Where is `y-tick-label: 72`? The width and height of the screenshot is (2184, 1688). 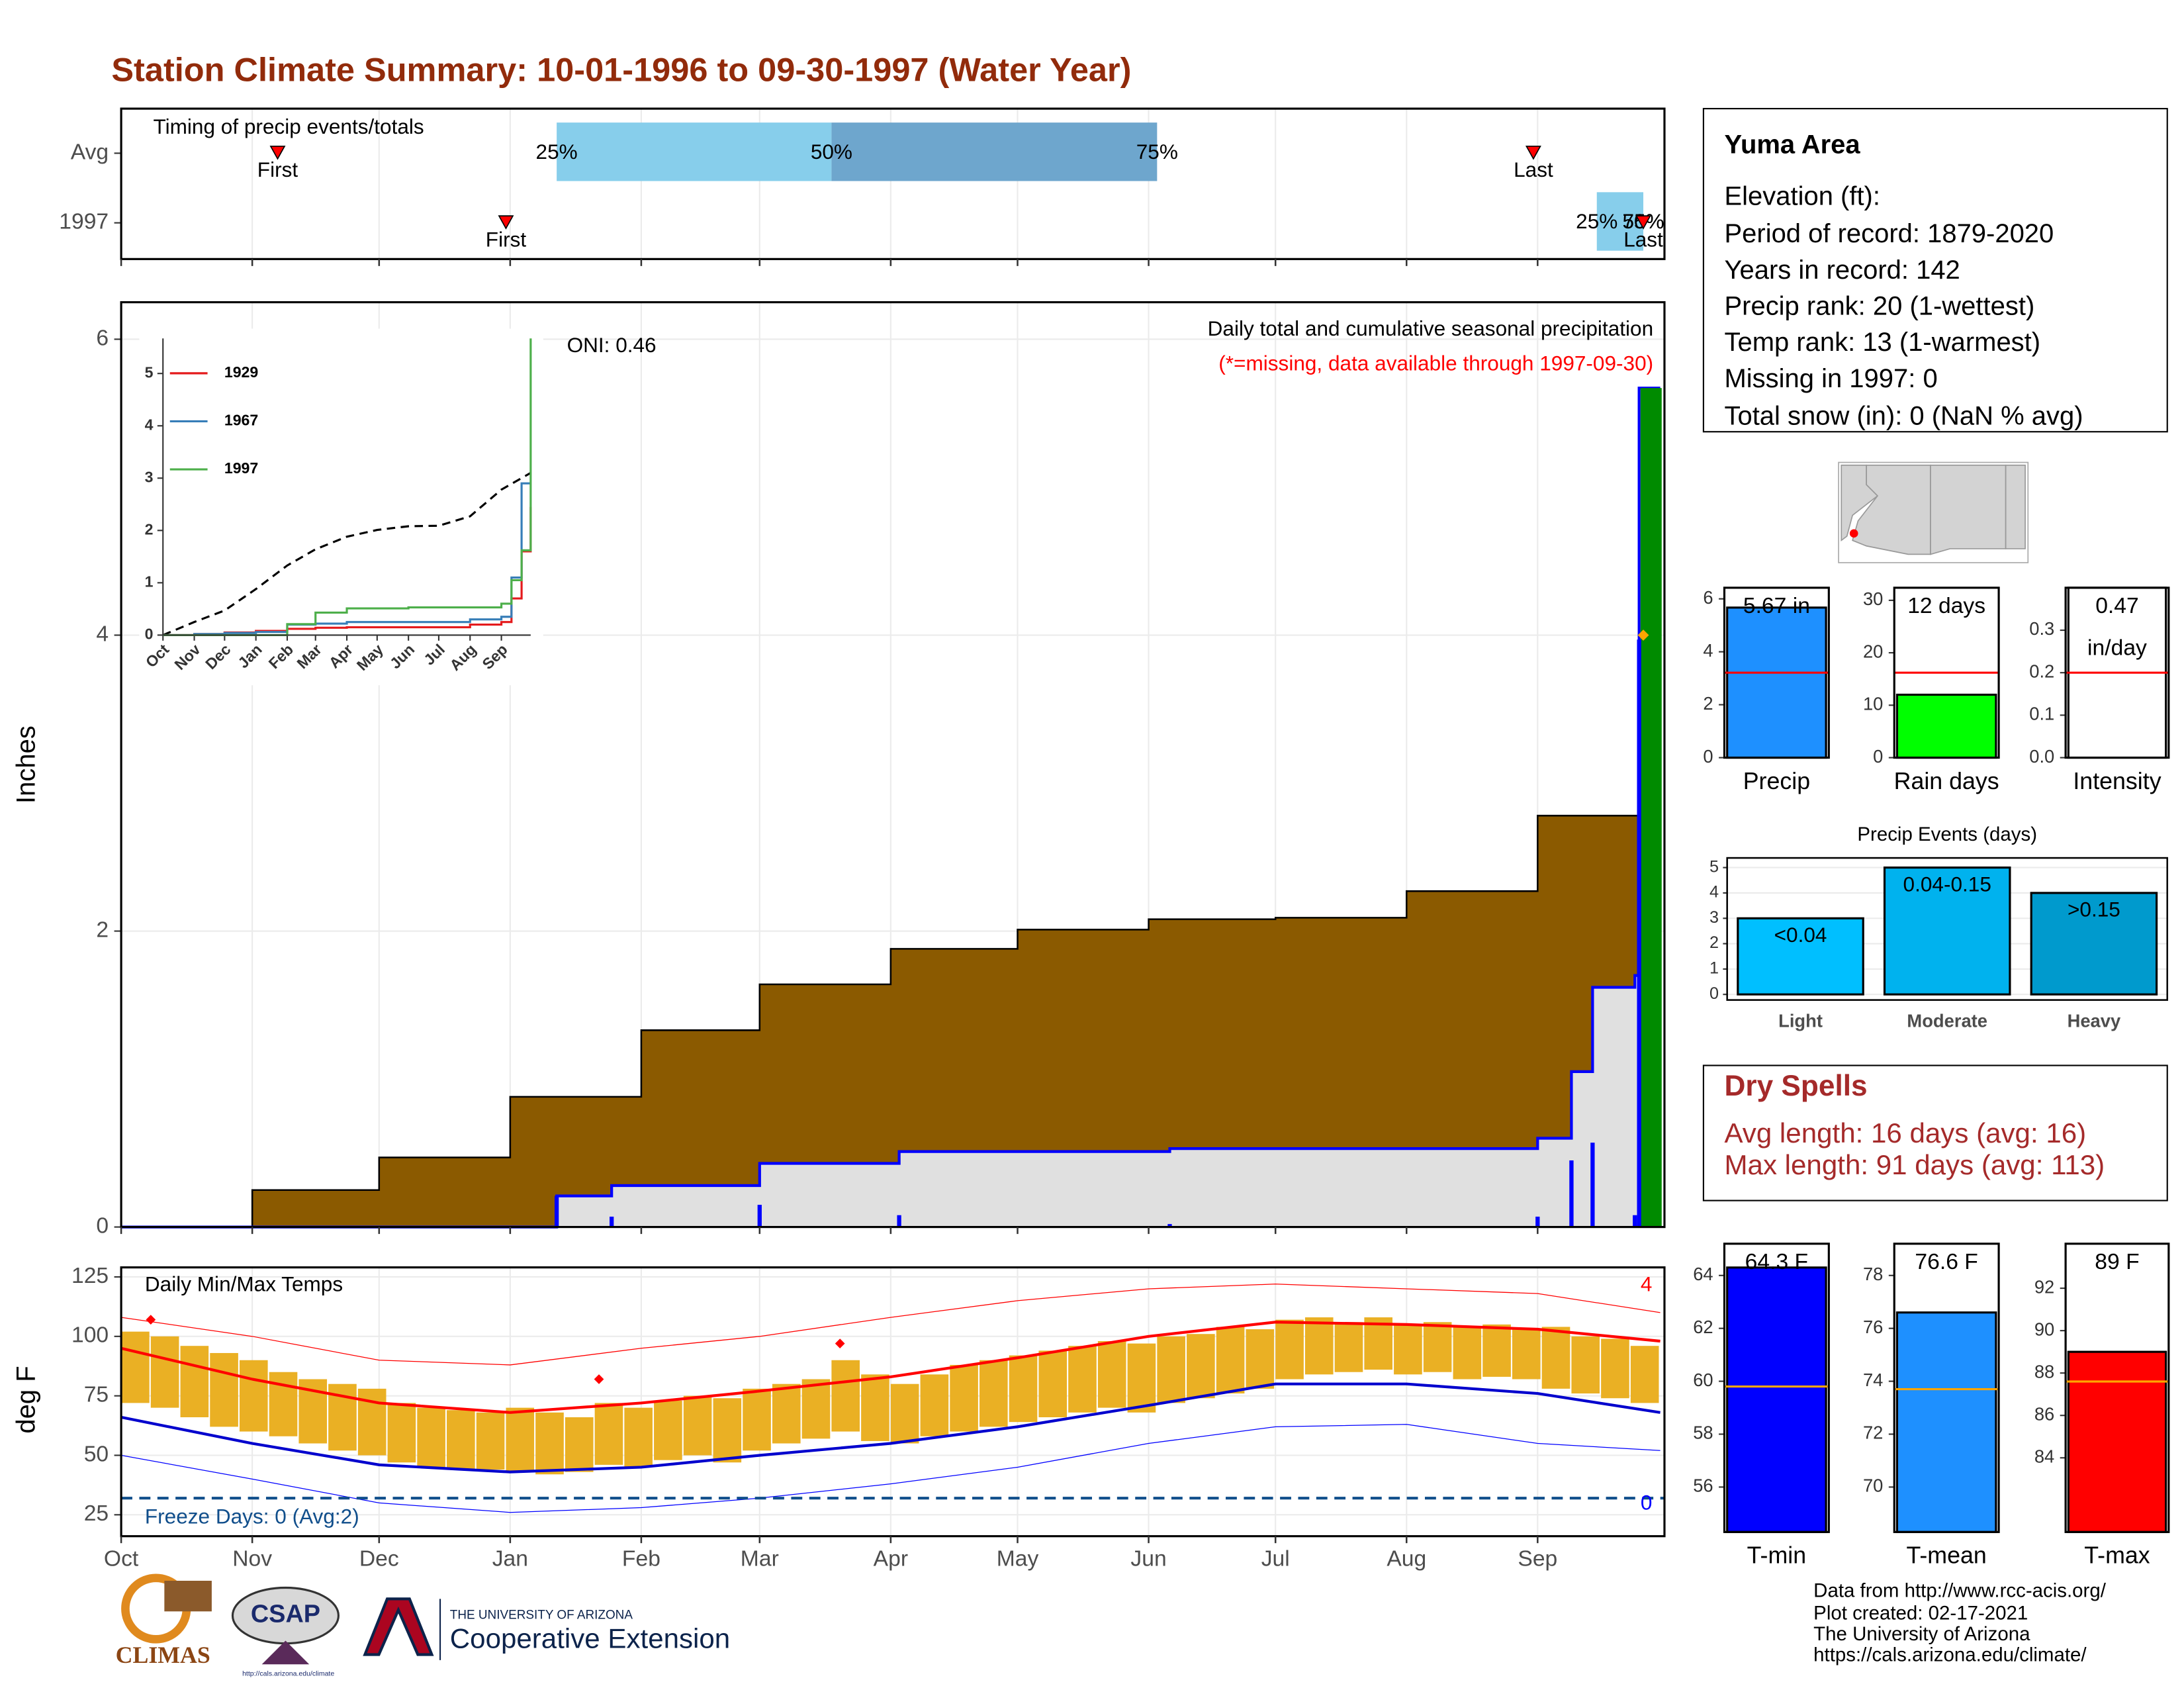 y-tick-label: 72 is located at coordinates (1873, 1433).